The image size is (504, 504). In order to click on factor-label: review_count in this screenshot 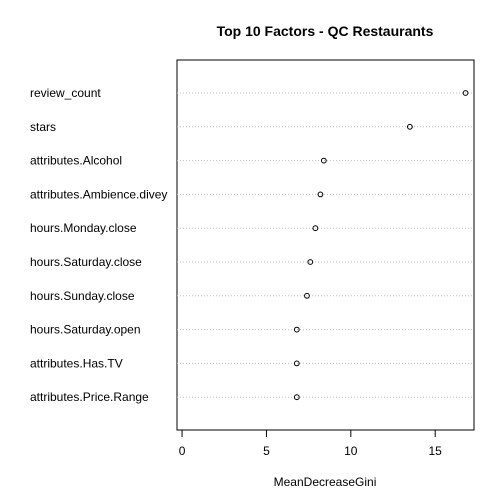, I will do `click(65, 93)`.